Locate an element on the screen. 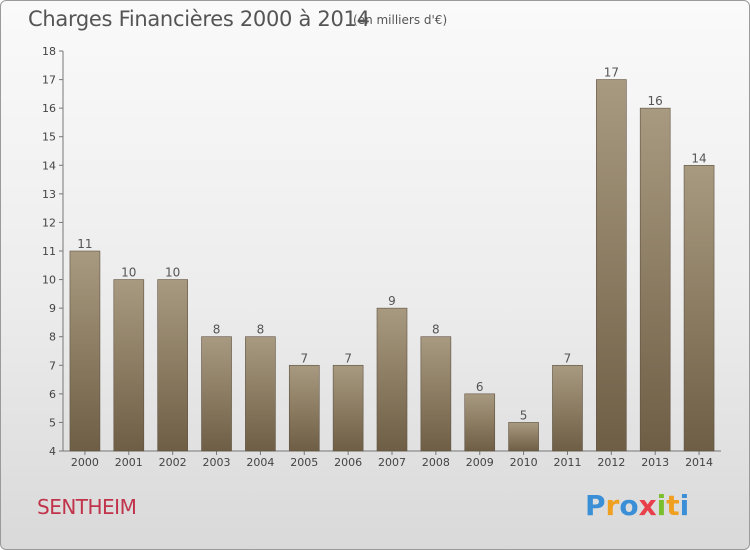 The width and height of the screenshot is (750, 550). x-tick-label: 2004 is located at coordinates (260, 462).